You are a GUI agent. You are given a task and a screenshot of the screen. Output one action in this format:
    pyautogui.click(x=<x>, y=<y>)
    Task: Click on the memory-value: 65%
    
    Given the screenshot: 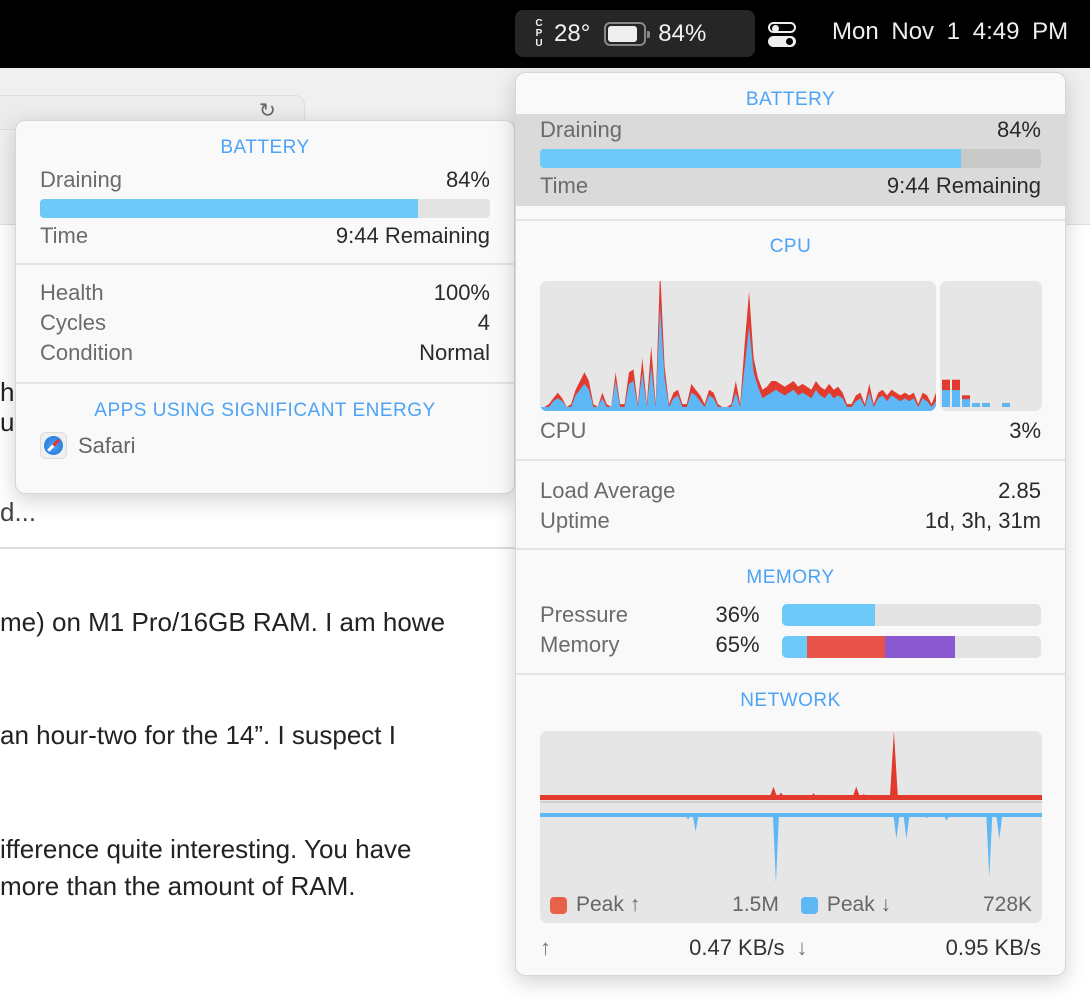 What is the action you would take?
    pyautogui.click(x=737, y=644)
    